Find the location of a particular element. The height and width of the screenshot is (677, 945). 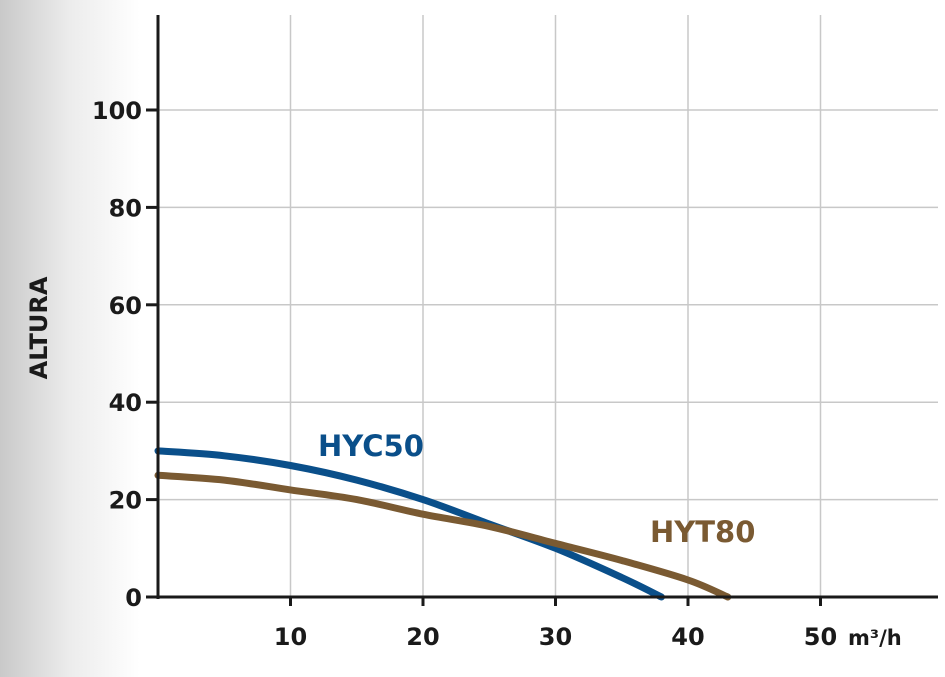

y-tick-label-1: 20 is located at coordinates (125, 501).